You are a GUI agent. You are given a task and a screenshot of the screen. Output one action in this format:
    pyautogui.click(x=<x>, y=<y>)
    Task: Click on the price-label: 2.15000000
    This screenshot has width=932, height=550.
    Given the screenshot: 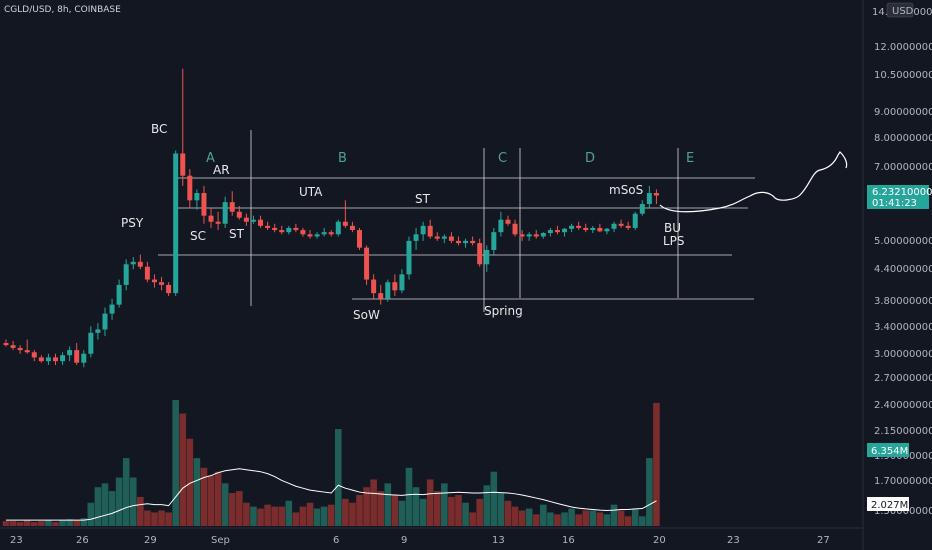 What is the action you would take?
    pyautogui.click(x=903, y=431)
    